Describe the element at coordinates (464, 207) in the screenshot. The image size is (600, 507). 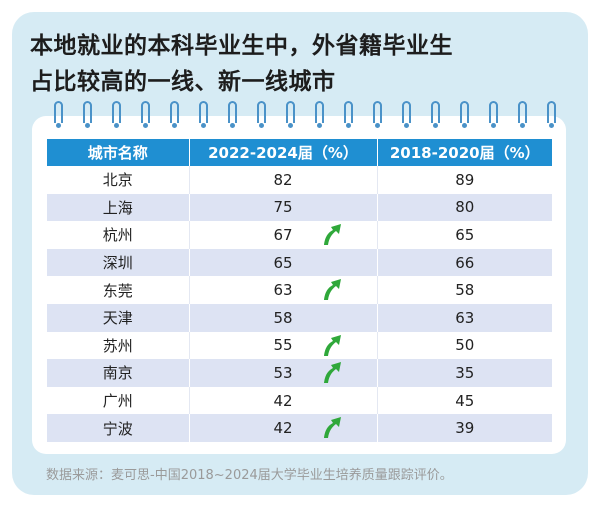
I see `cell-2018-2020: 80` at that location.